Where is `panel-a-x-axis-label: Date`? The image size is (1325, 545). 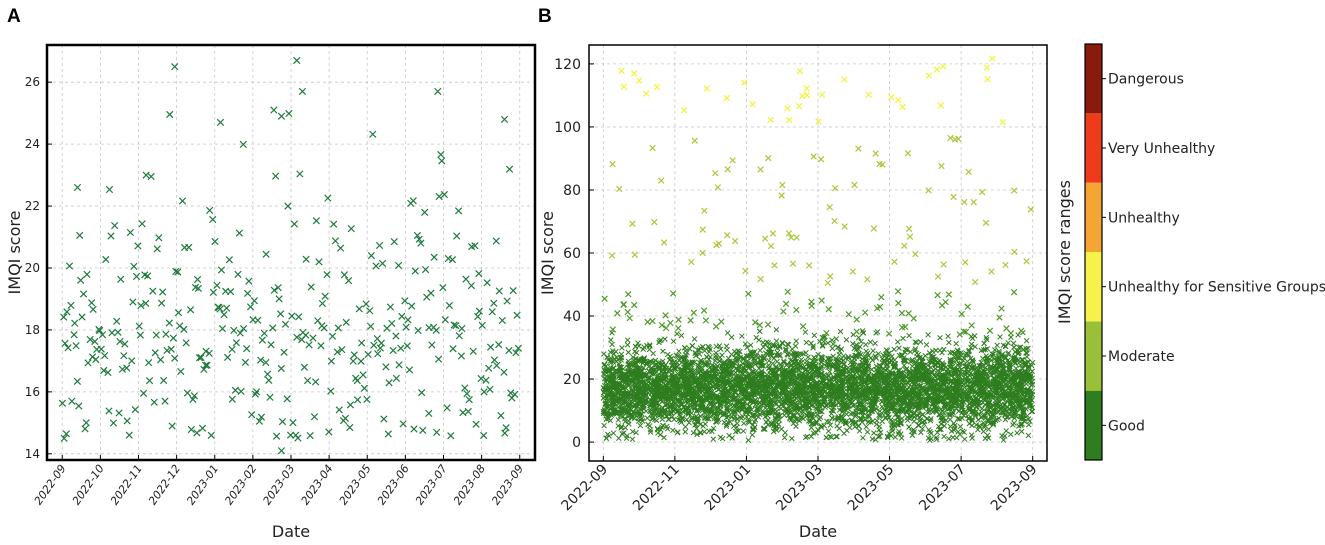
panel-a-x-axis-label: Date is located at coordinates (291, 531).